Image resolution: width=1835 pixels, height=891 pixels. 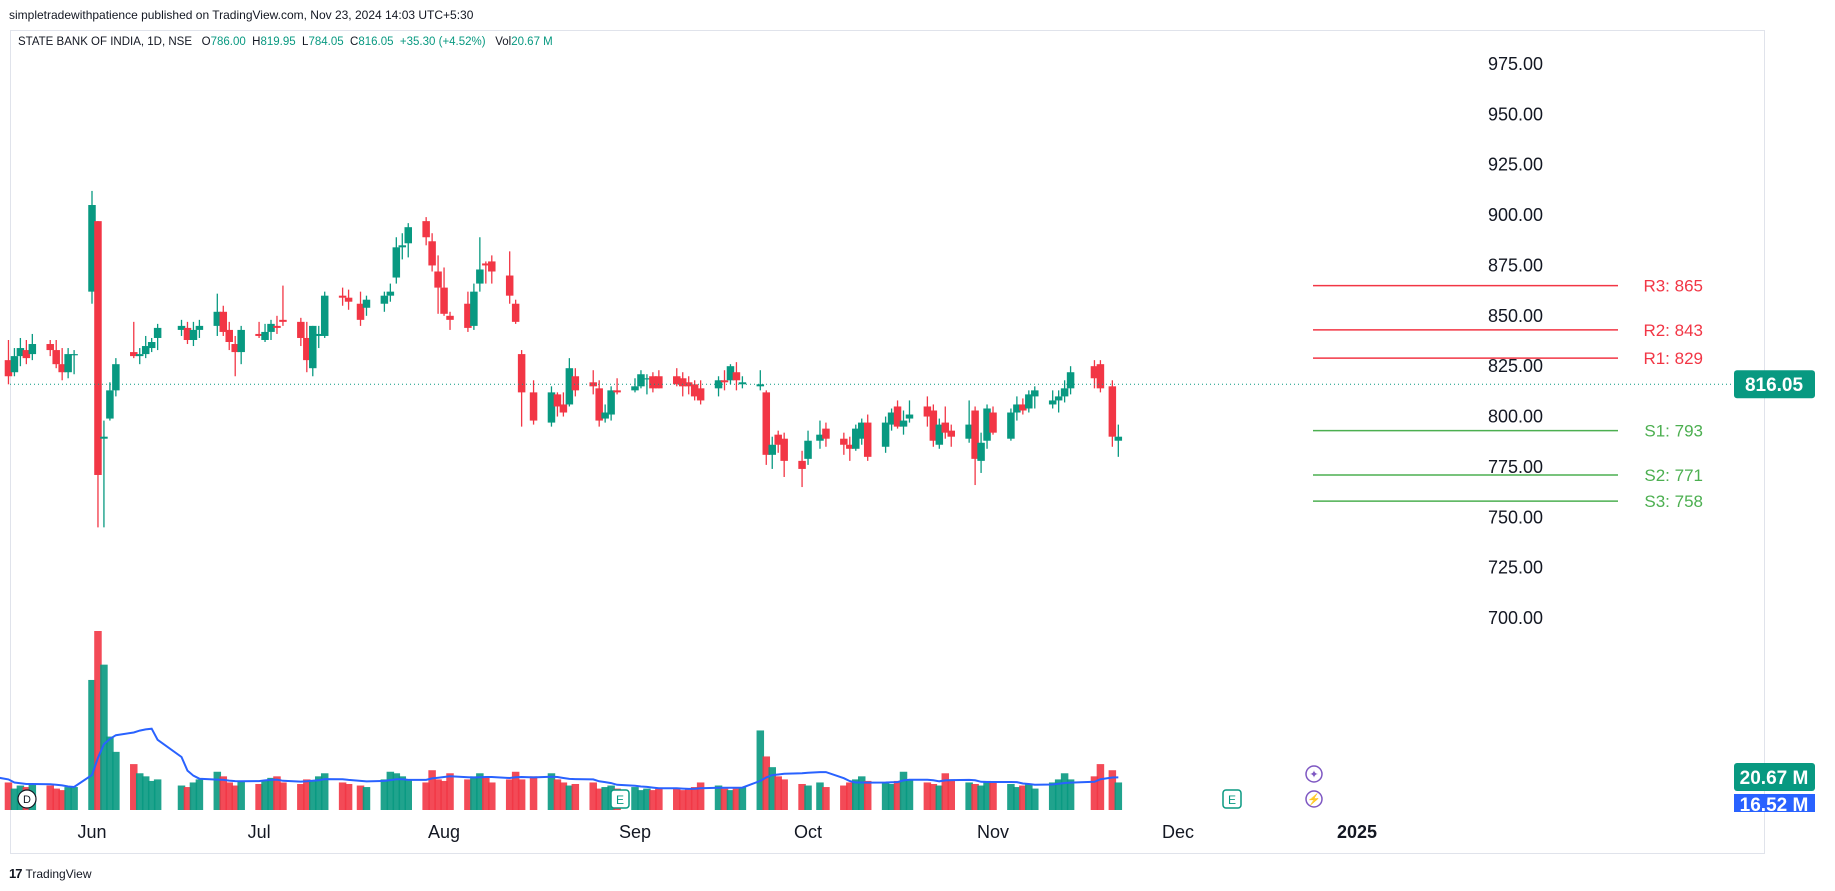 What do you see at coordinates (1673, 501) in the screenshot?
I see `support-level-label: S3: 758` at bounding box center [1673, 501].